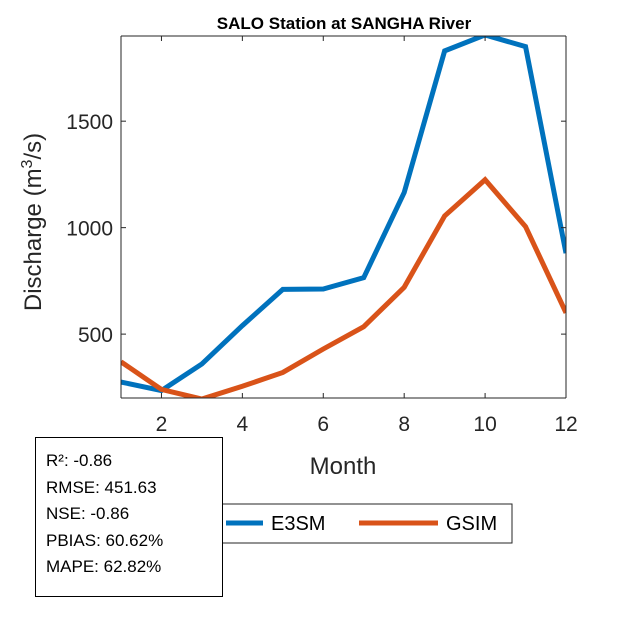  Describe the element at coordinates (162, 424) in the screenshot. I see `x-tick-label: 2` at that location.